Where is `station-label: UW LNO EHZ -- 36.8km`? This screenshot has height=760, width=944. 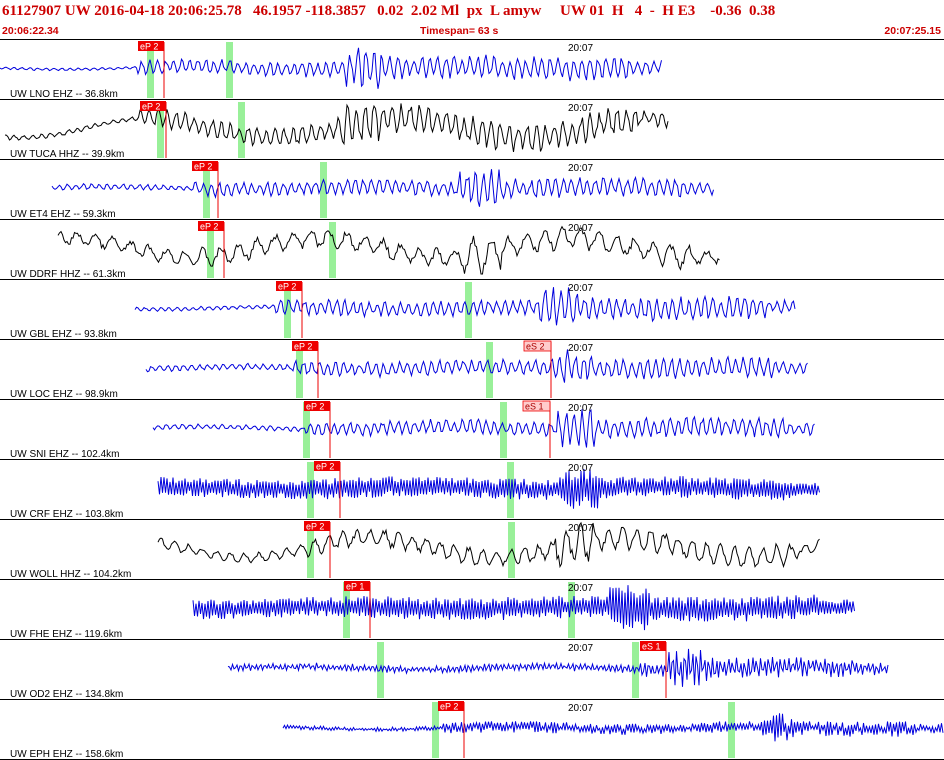
station-label: UW LNO EHZ -- 36.8km is located at coordinates (64, 94).